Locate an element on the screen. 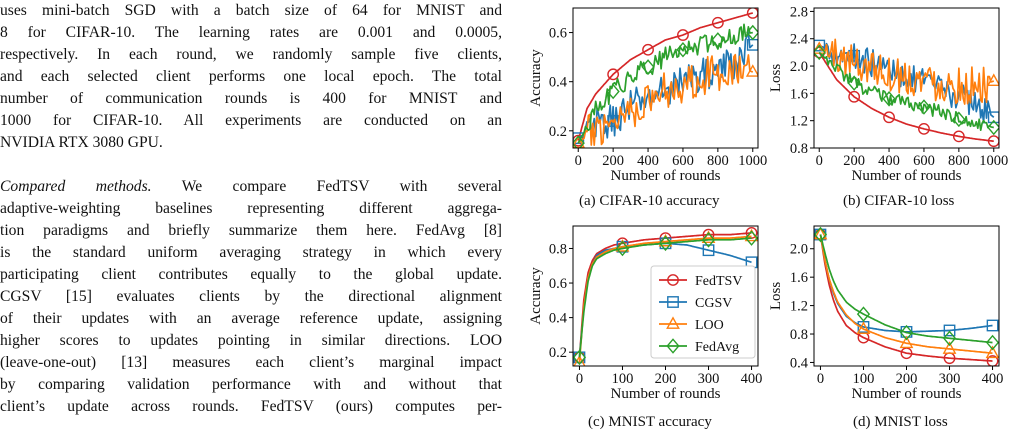  series-line-fedavg is located at coordinates (906, 289).